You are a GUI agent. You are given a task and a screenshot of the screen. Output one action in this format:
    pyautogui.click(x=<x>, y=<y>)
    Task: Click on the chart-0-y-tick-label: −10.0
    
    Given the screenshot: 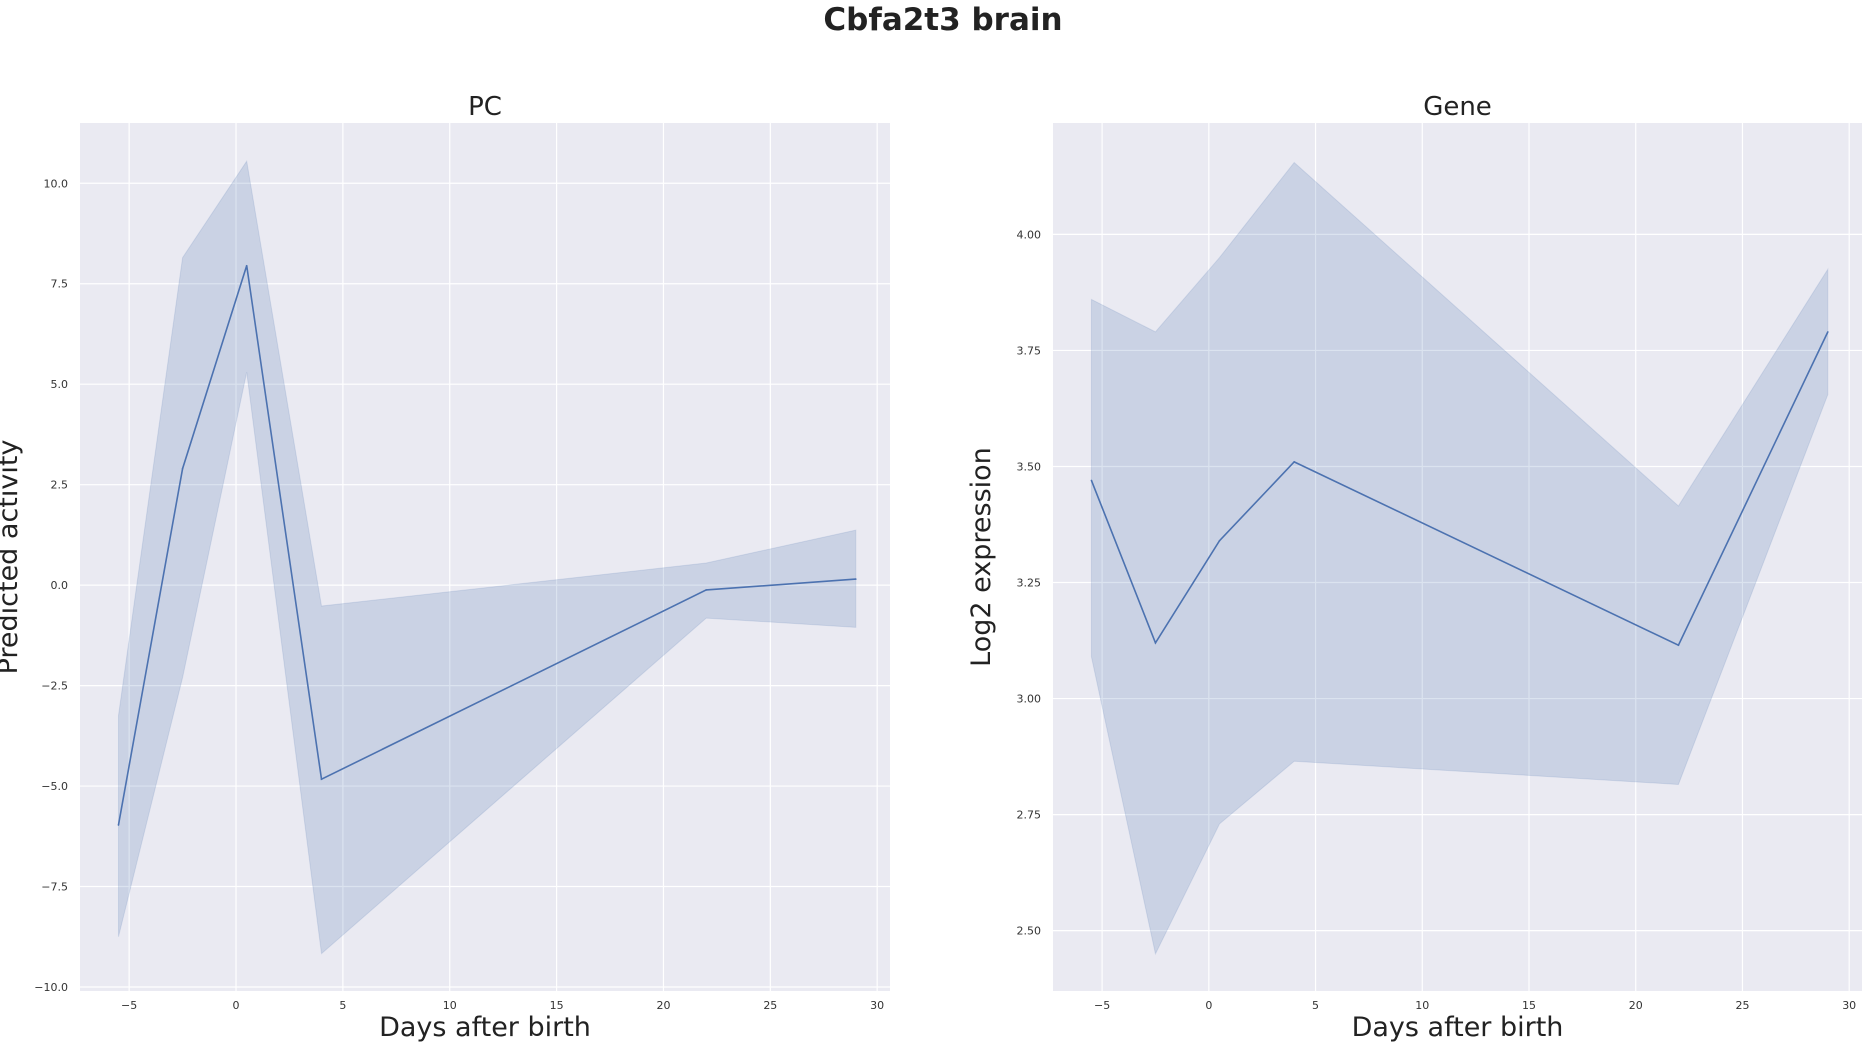 What is the action you would take?
    pyautogui.click(x=51, y=987)
    